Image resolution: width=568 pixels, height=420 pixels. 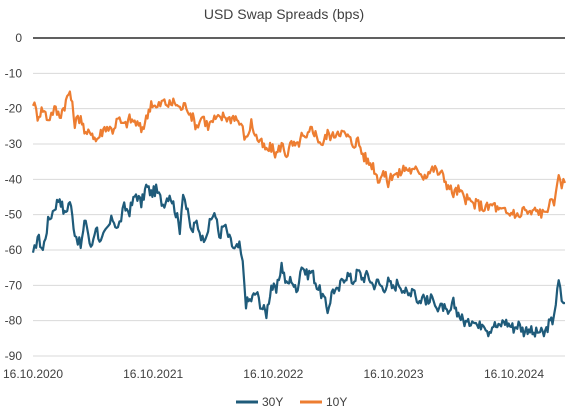 I want to click on x-tick-label: 16.10.2023, so click(x=393, y=374).